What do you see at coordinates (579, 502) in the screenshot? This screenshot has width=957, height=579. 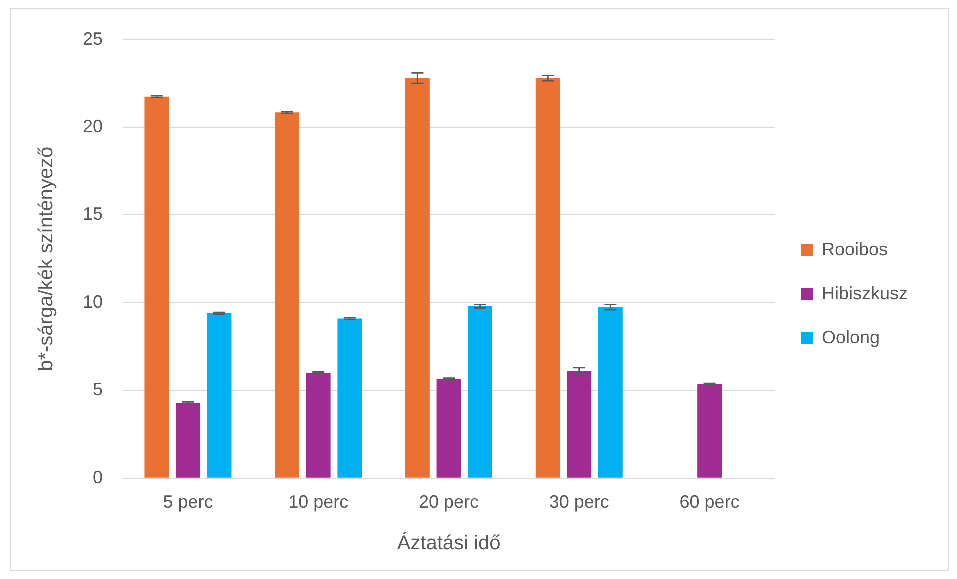 I see `x-tick-label: 30 perc` at bounding box center [579, 502].